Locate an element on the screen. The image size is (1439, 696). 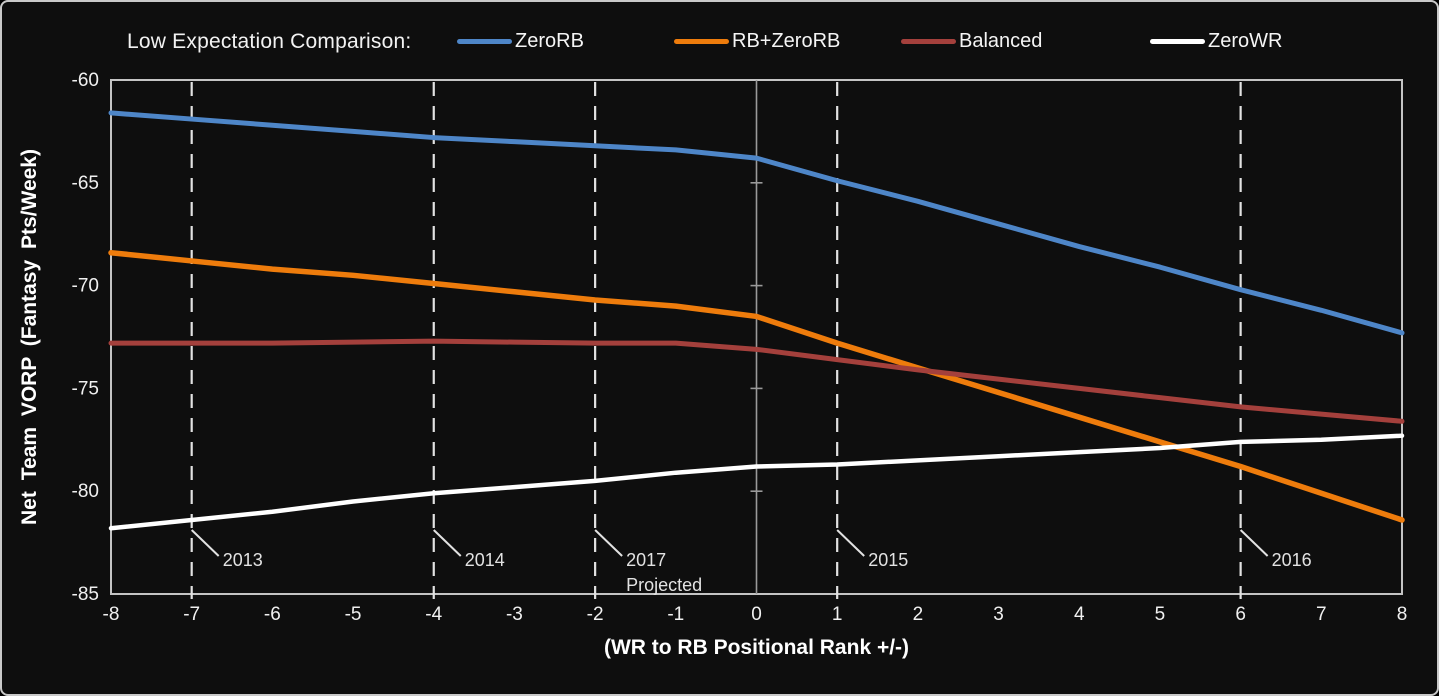
annotation-label-2013: 2013 is located at coordinates (243, 560).